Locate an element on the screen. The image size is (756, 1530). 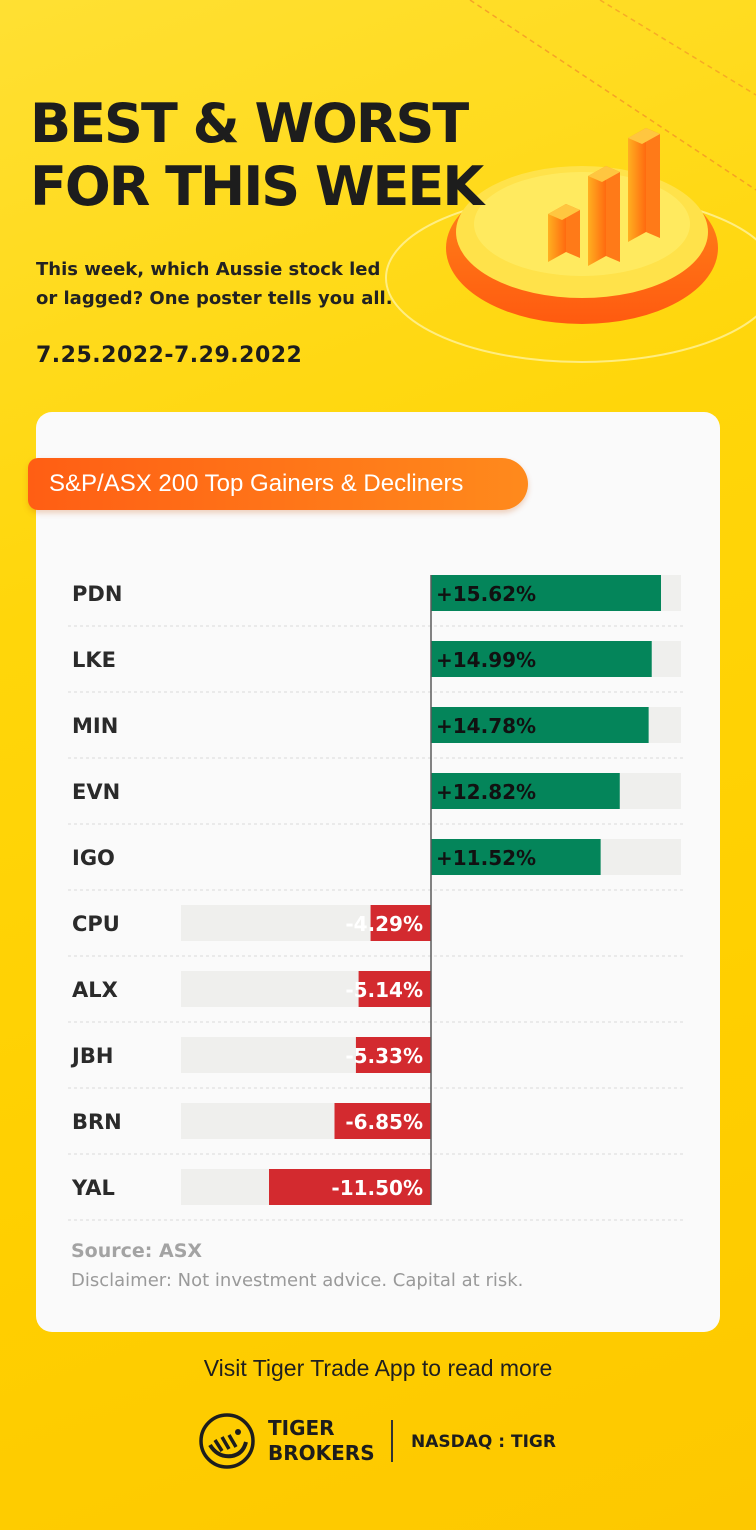
subtitle-line-1: This week, which Aussie stock led is located at coordinates (208, 269).